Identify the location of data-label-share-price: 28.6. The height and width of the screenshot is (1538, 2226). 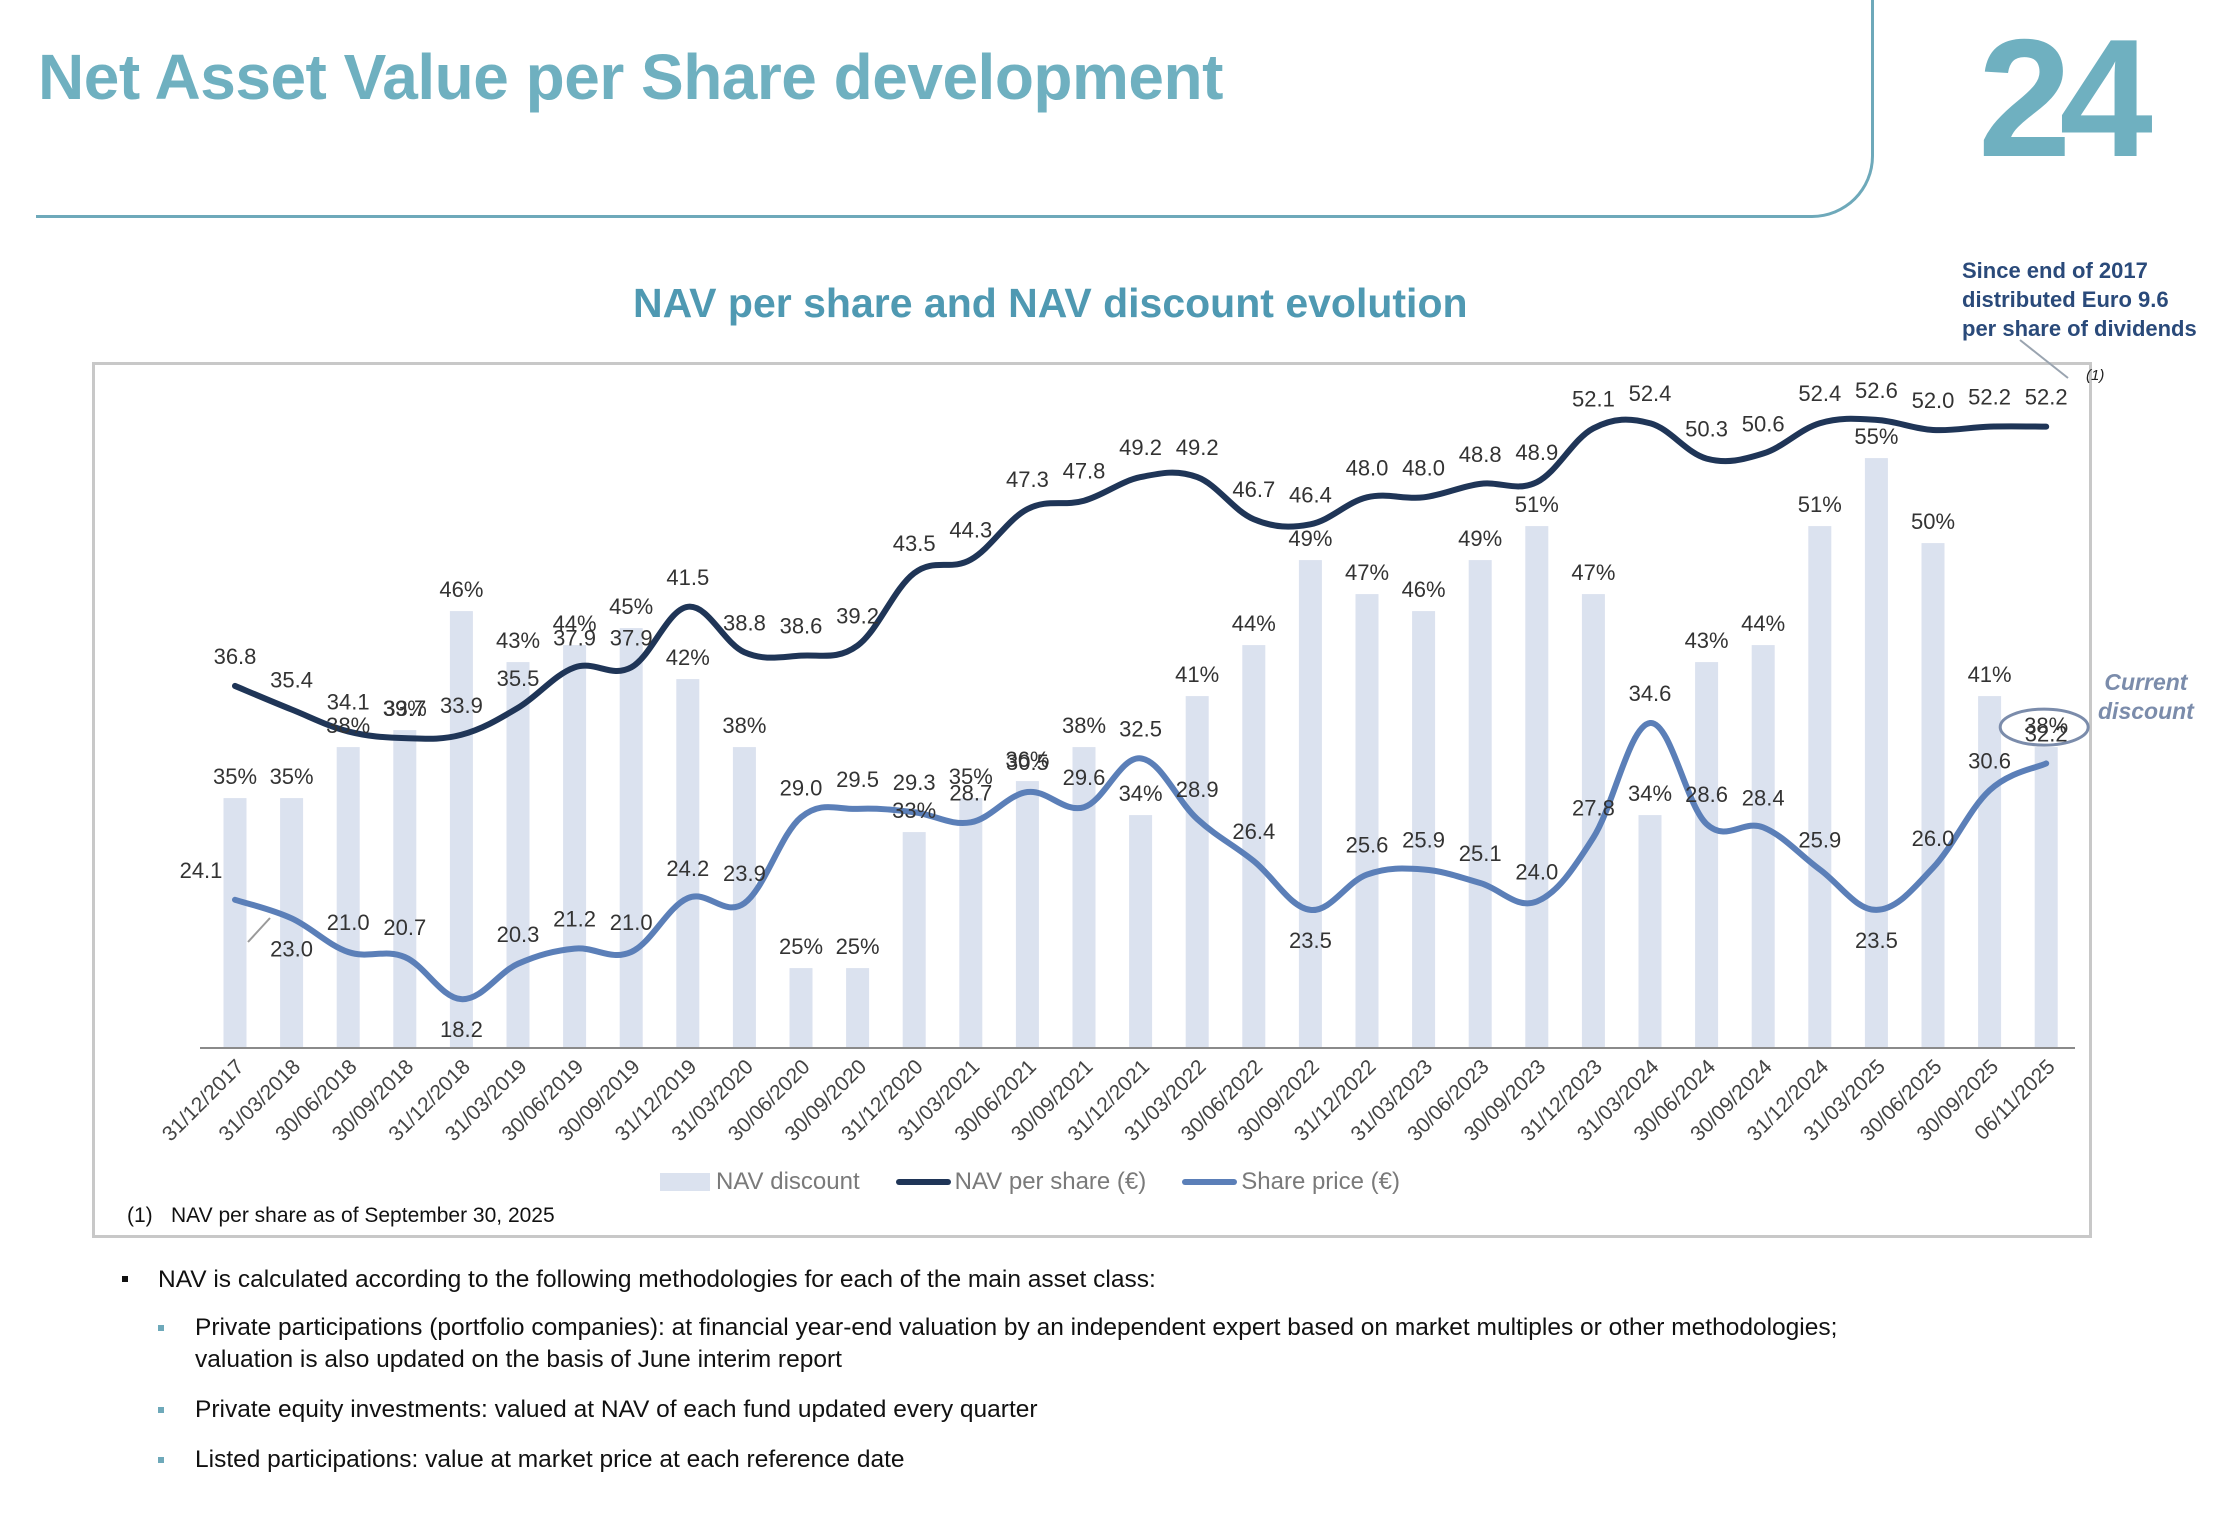
(1706, 794).